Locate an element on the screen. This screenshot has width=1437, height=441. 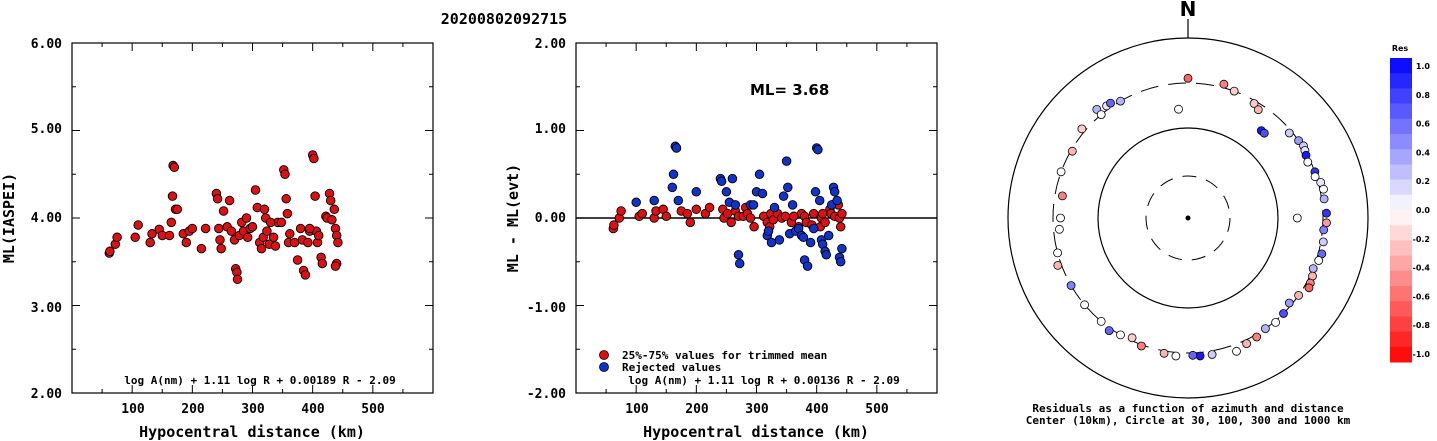
figure-title: 20200802092715 is located at coordinates (504, 19).